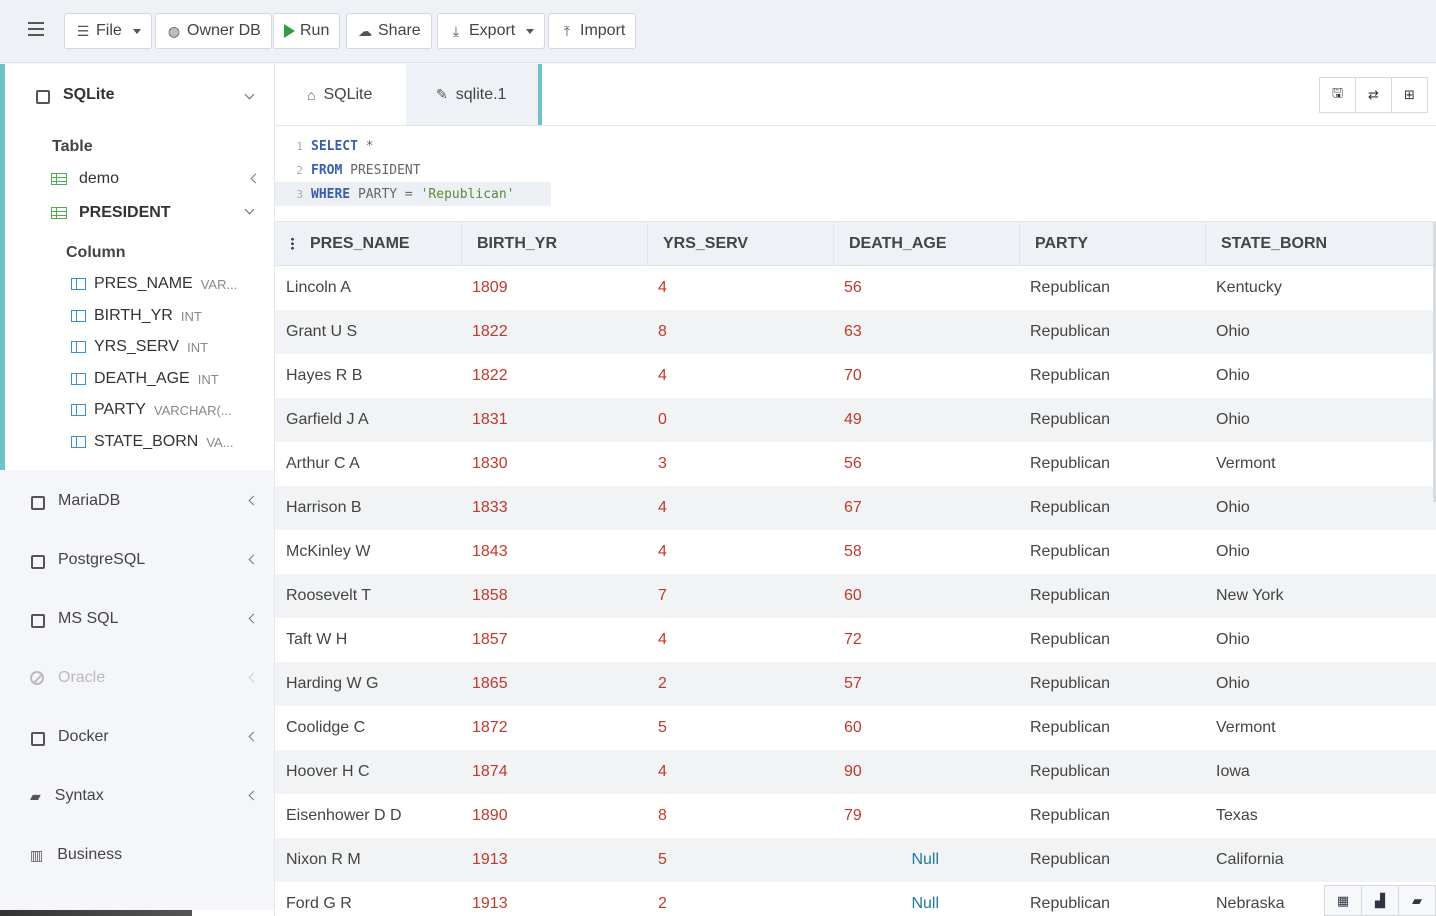 The width and height of the screenshot is (1436, 916). What do you see at coordinates (490, 463) in the screenshot?
I see `table-cell: 1830` at bounding box center [490, 463].